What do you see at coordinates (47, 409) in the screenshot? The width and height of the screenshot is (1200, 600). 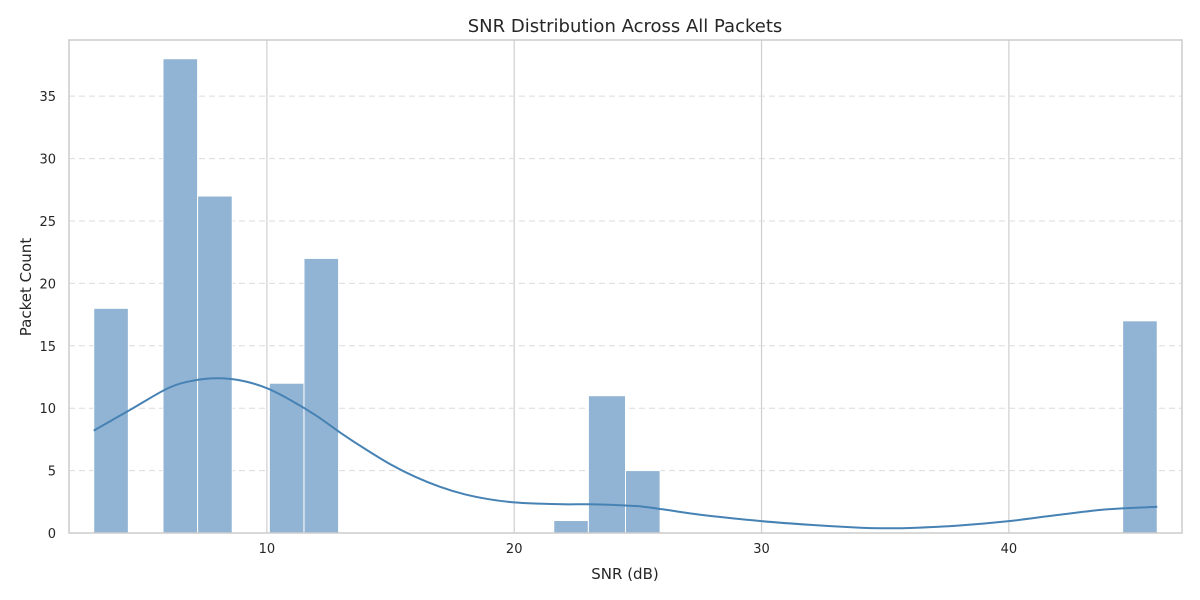 I see `y-tick-label: 10` at bounding box center [47, 409].